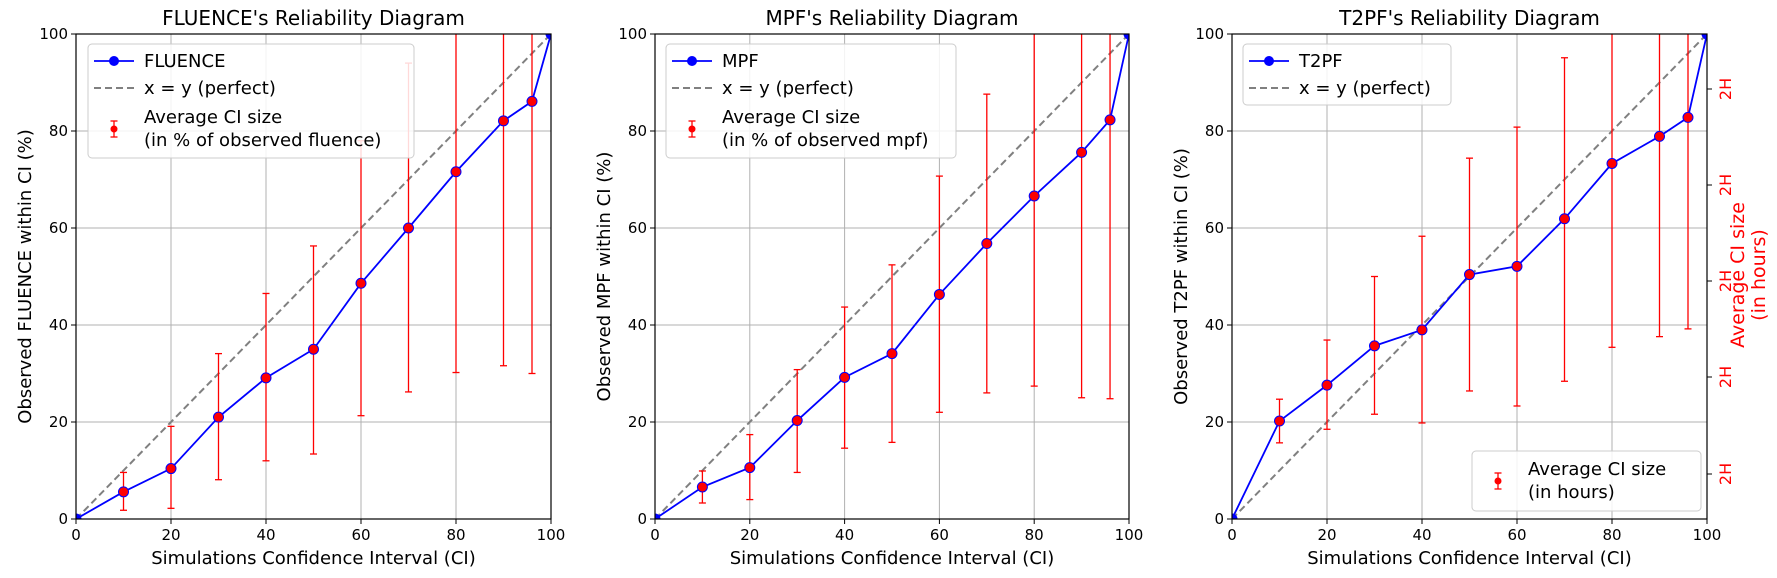 This screenshot has width=1777, height=578. I want to click on legend-series-label: T2PF, so click(1320, 61).